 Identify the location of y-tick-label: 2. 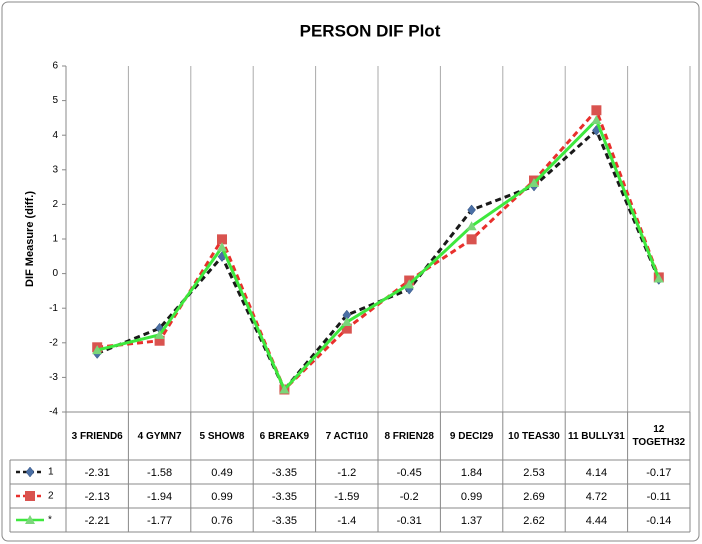
(55, 204).